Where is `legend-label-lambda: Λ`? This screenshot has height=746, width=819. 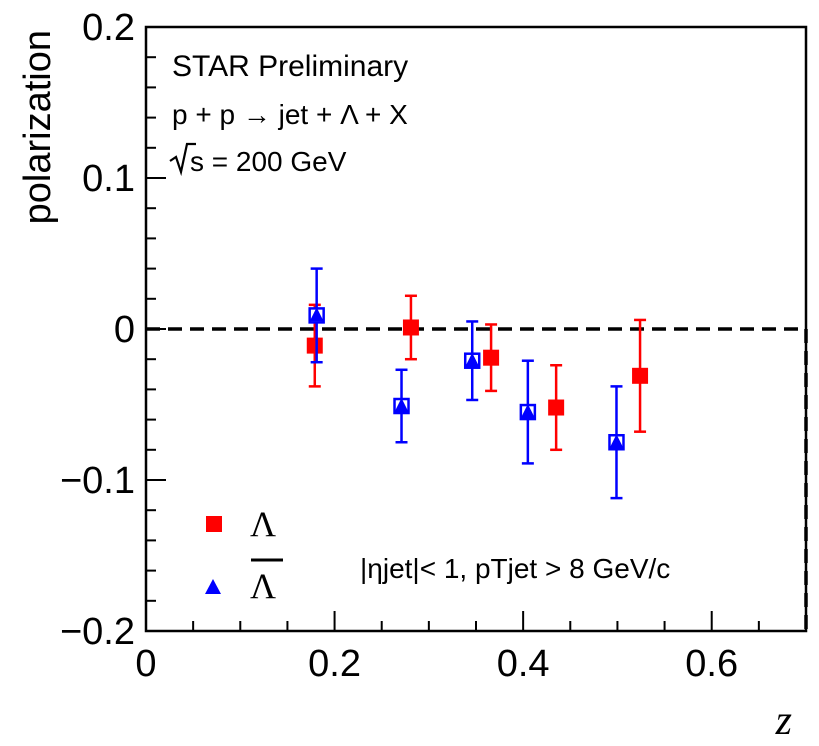
legend-label-lambda: Λ is located at coordinates (263, 524).